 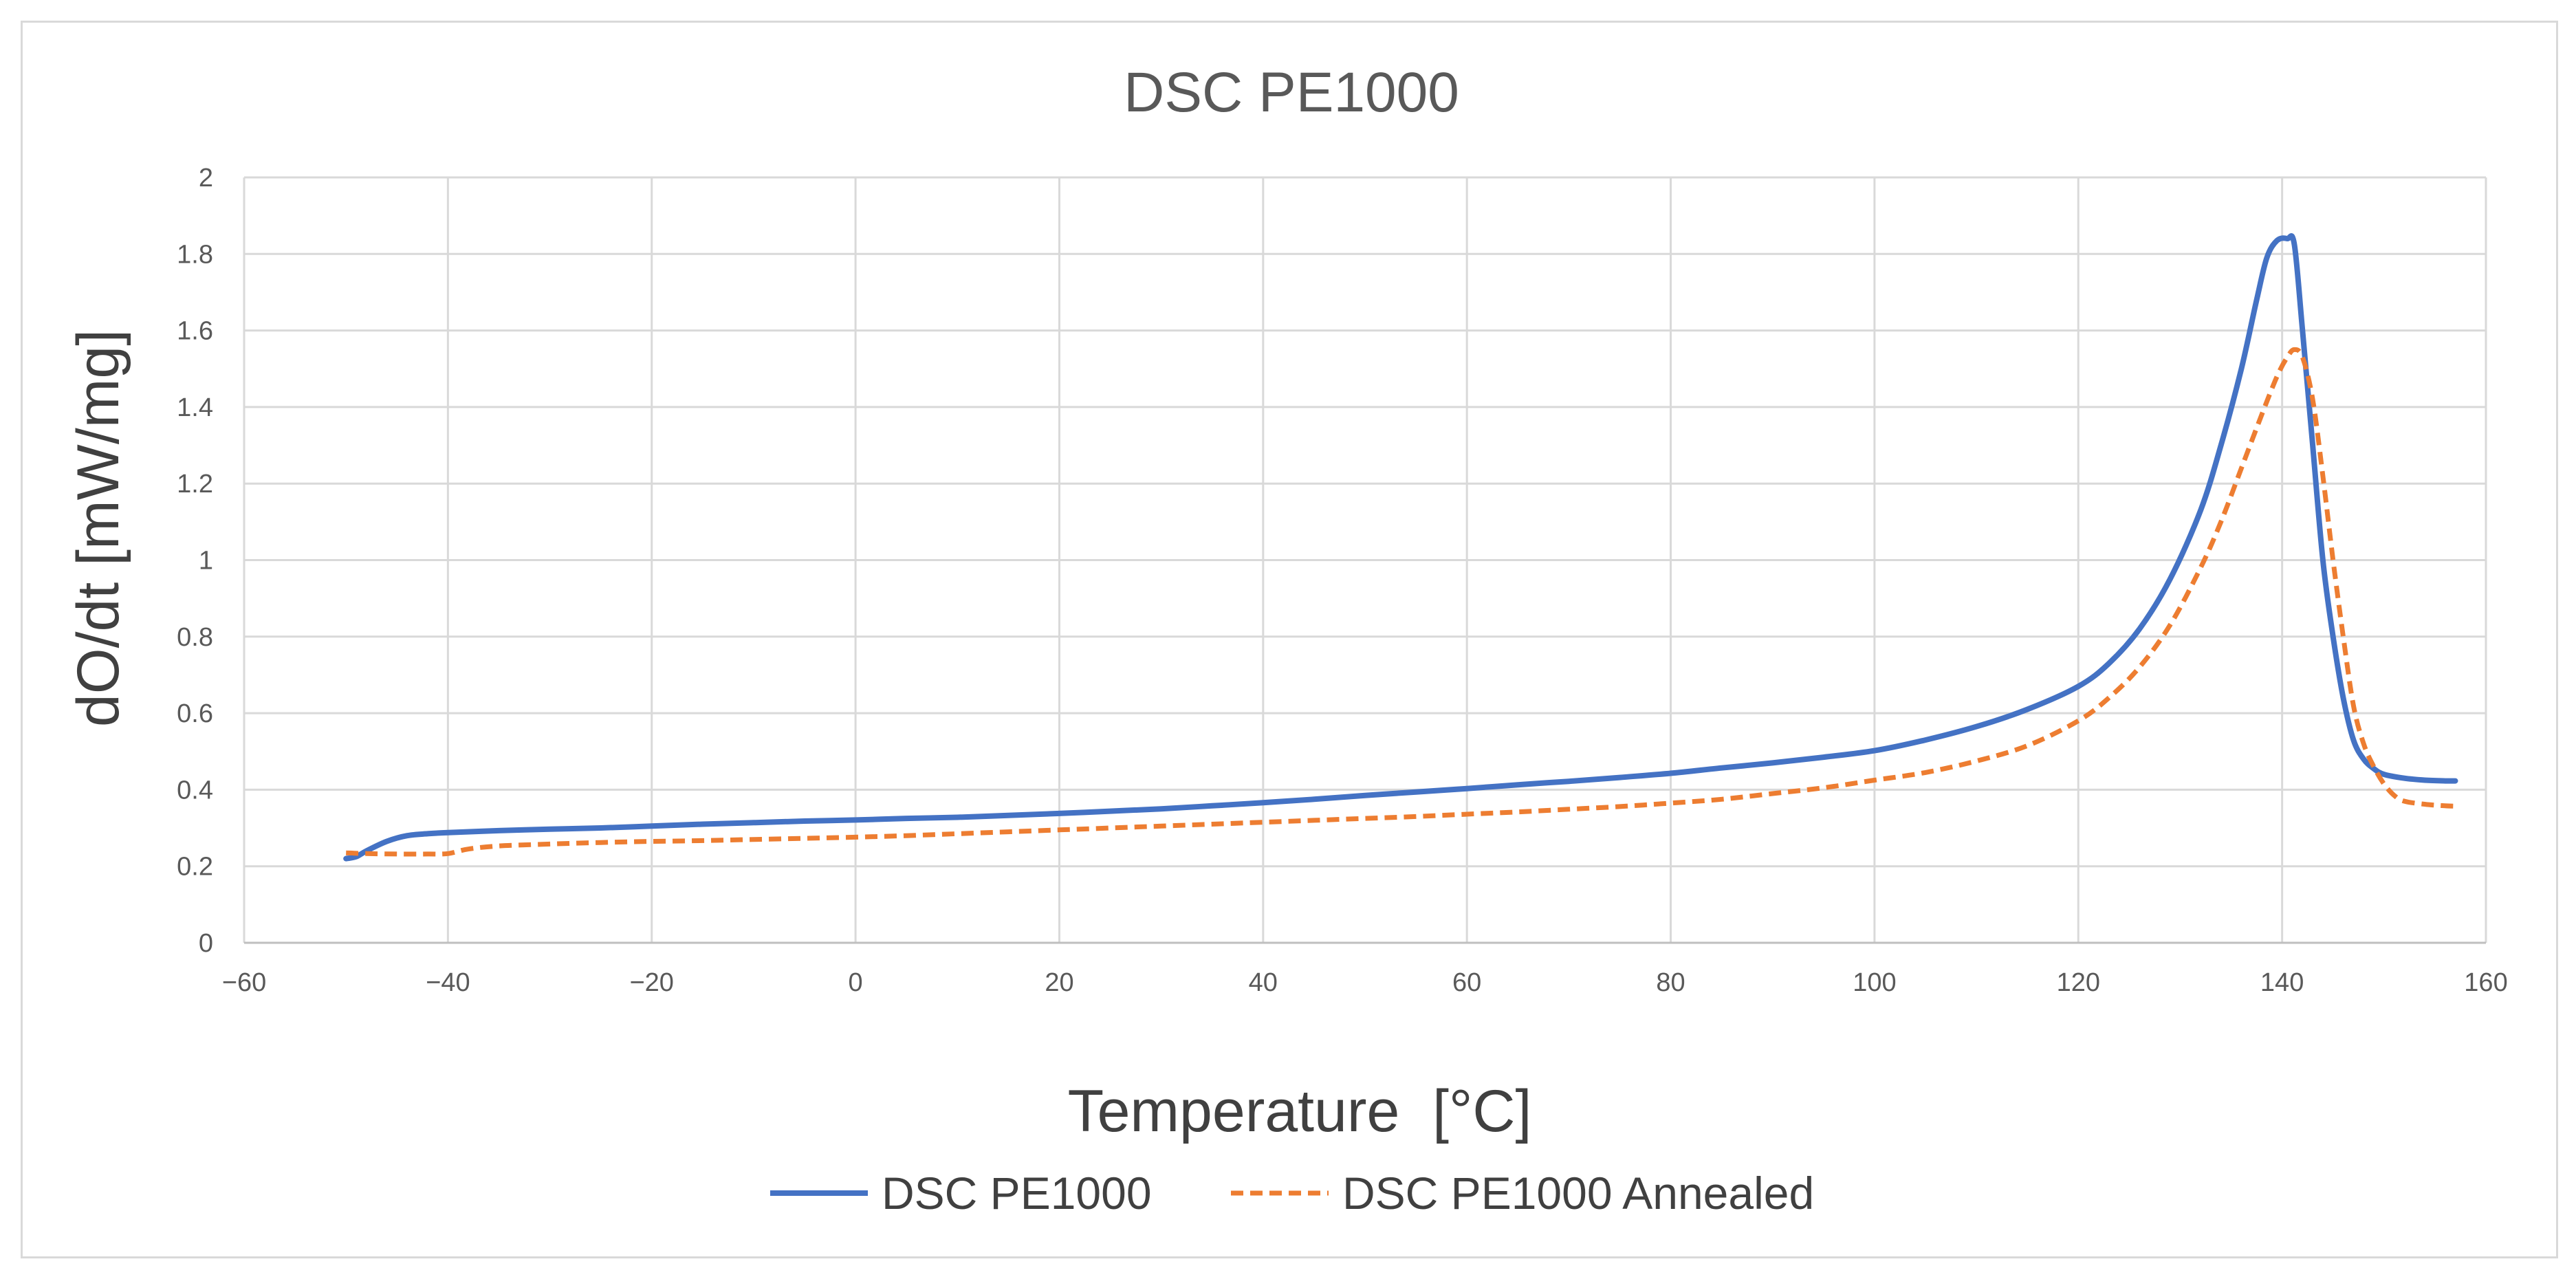 What do you see at coordinates (195, 331) in the screenshot?
I see `y-tick-label: 1.6` at bounding box center [195, 331].